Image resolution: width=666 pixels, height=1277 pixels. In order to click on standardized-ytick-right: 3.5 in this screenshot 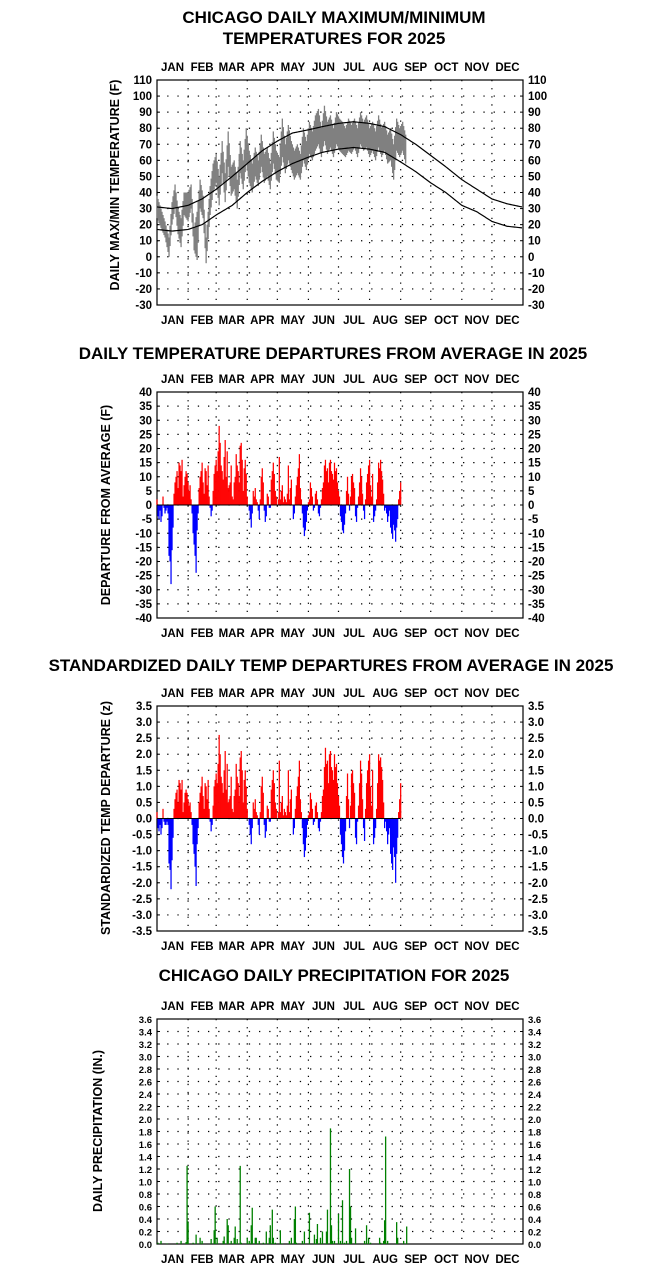, I will do `click(536, 707)`.